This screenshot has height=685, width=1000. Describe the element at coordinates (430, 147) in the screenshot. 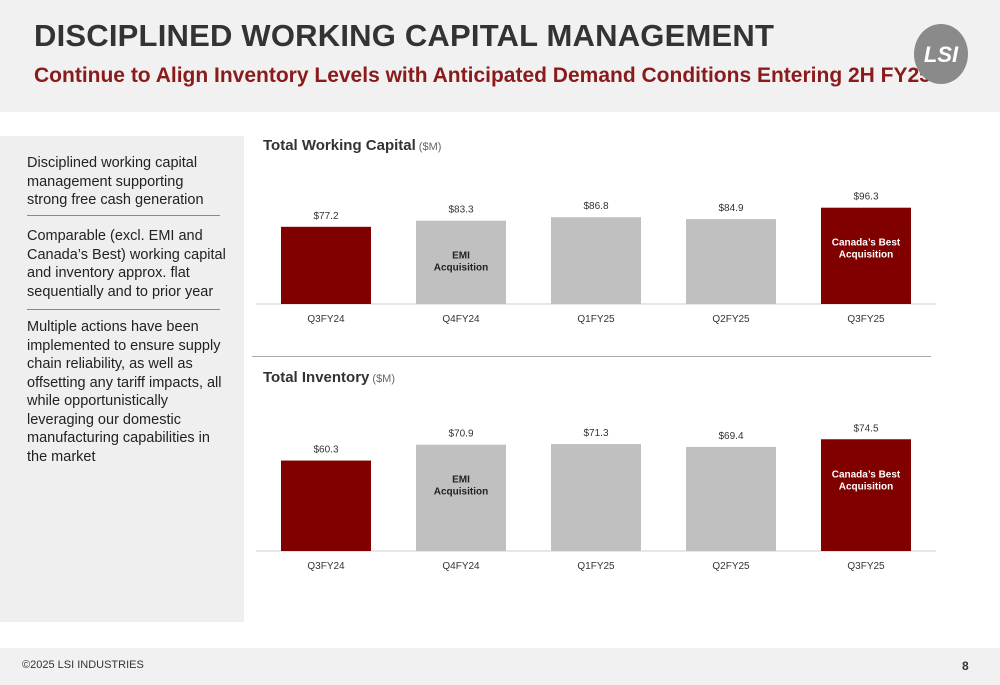

I see `working-capital-unit: ($M)` at that location.